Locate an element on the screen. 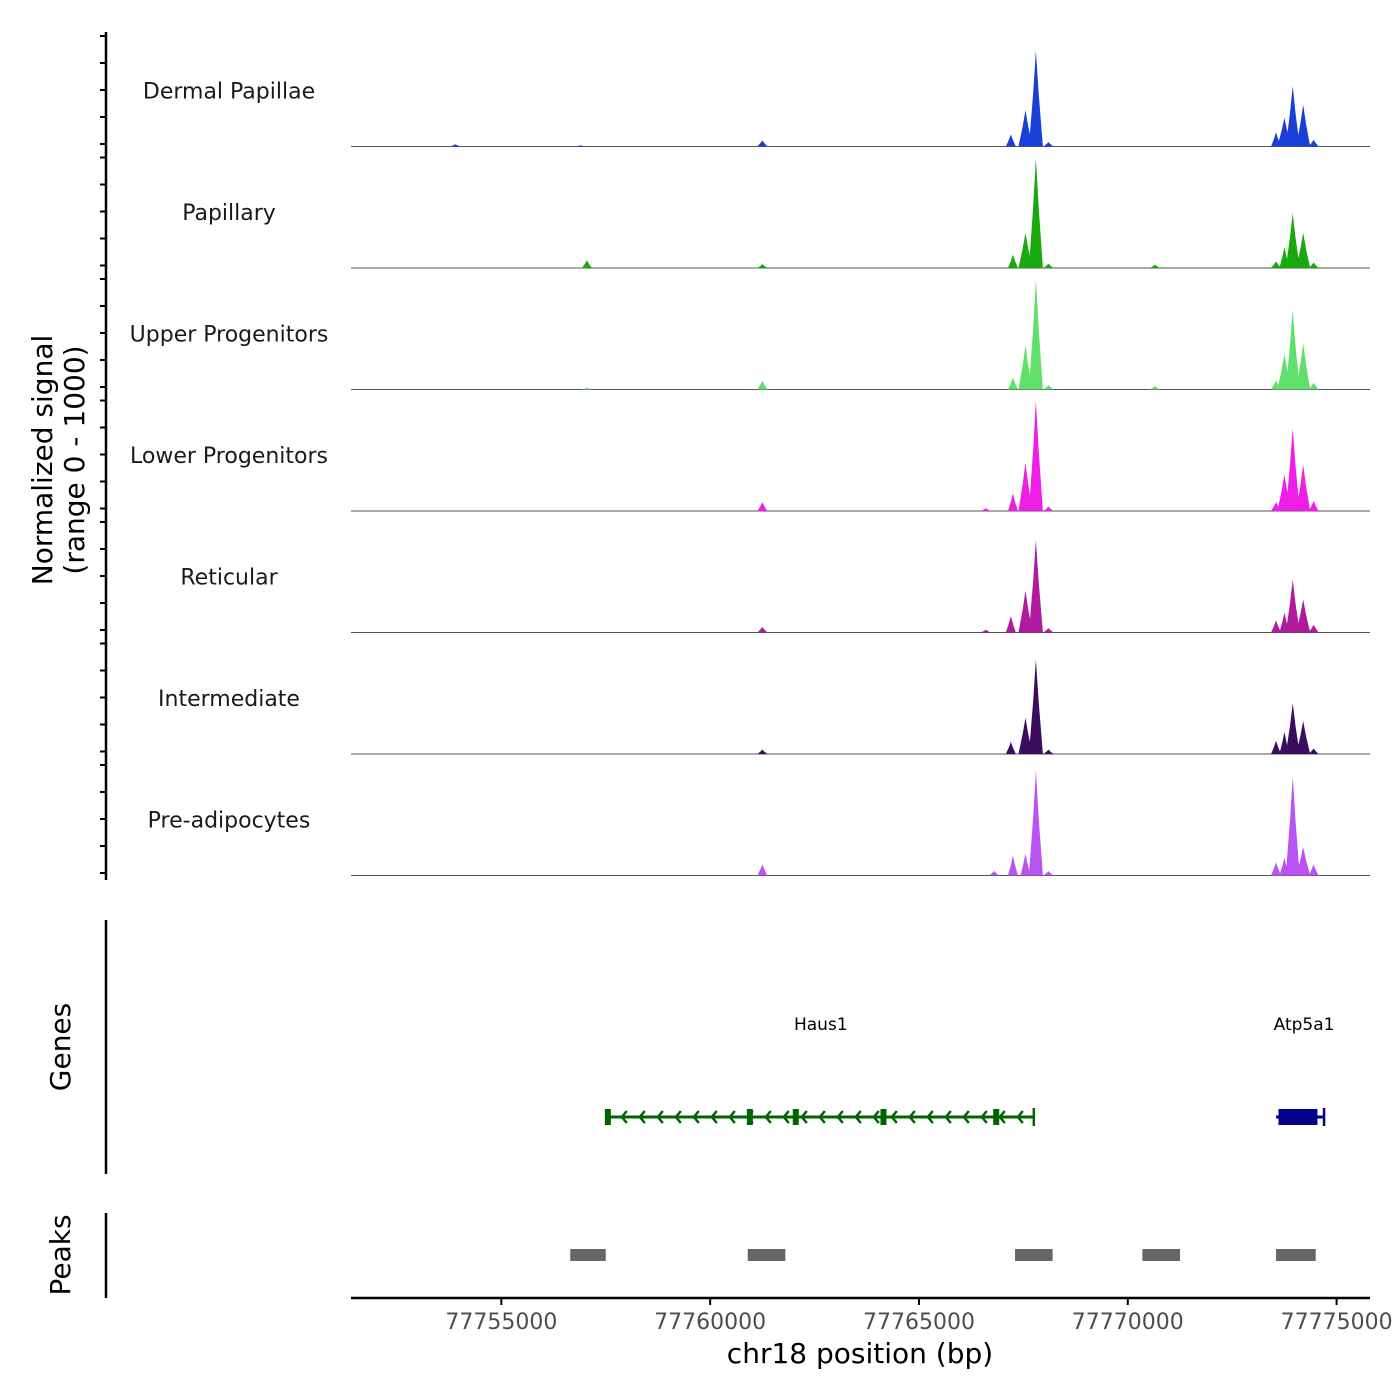 The height and width of the screenshot is (1400, 1400). track-label: Pre-adipocytes is located at coordinates (229, 821).